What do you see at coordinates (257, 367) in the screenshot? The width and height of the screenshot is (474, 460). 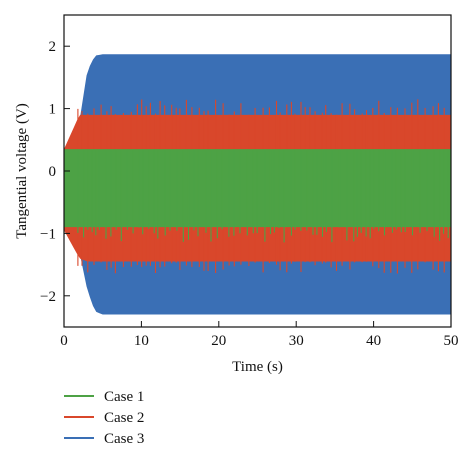 I see `x-axis-label: Time (s)` at bounding box center [257, 367].